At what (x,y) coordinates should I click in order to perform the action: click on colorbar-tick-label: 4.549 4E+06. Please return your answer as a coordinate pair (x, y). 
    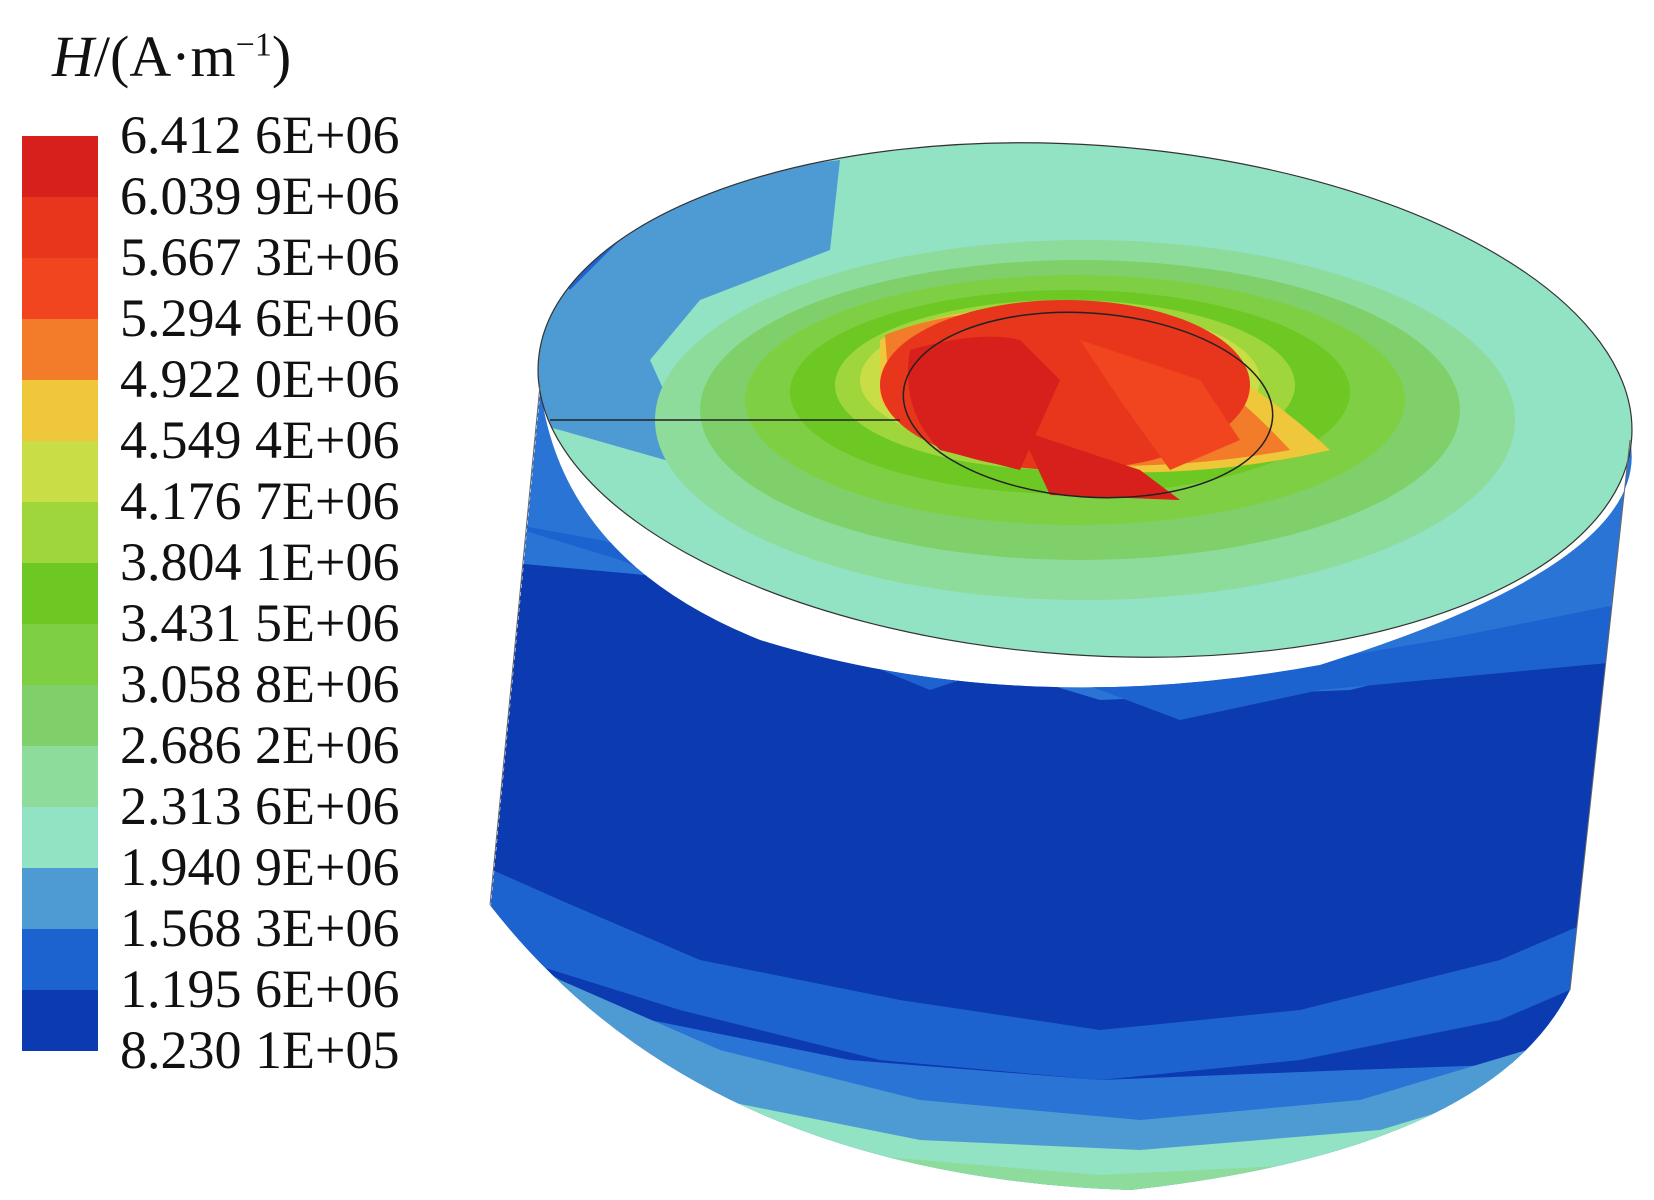
    Looking at the image, I should click on (260, 440).